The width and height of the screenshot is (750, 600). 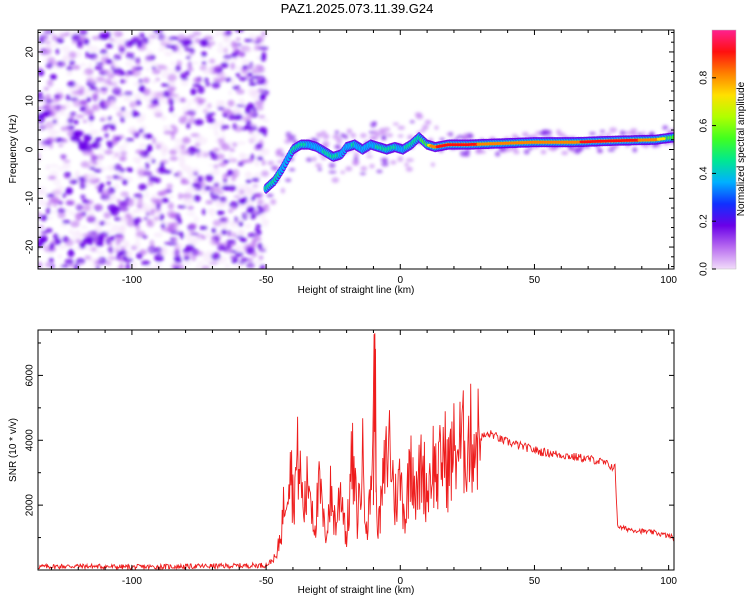 What do you see at coordinates (357, 8) in the screenshot?
I see `chart-title: PAZ1.2025.073.11.39.G24` at bounding box center [357, 8].